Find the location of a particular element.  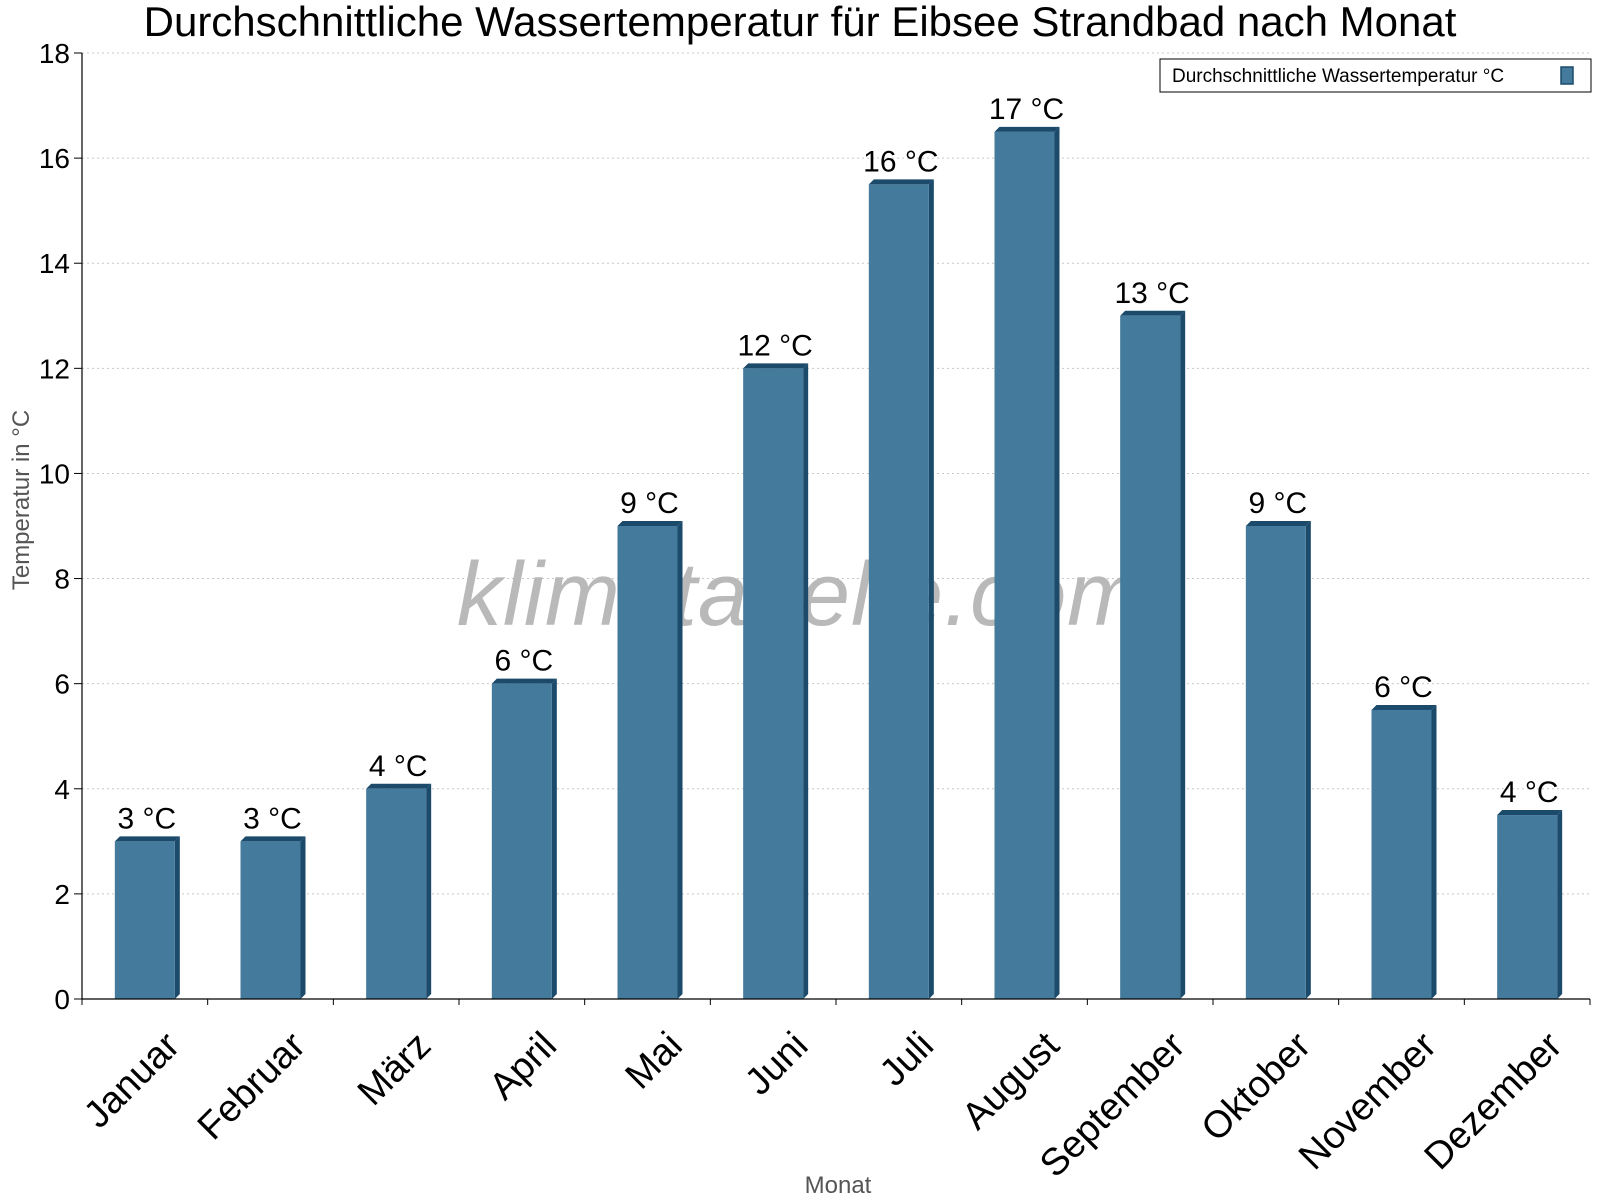

y-tick-label: 16 is located at coordinates (54, 158).